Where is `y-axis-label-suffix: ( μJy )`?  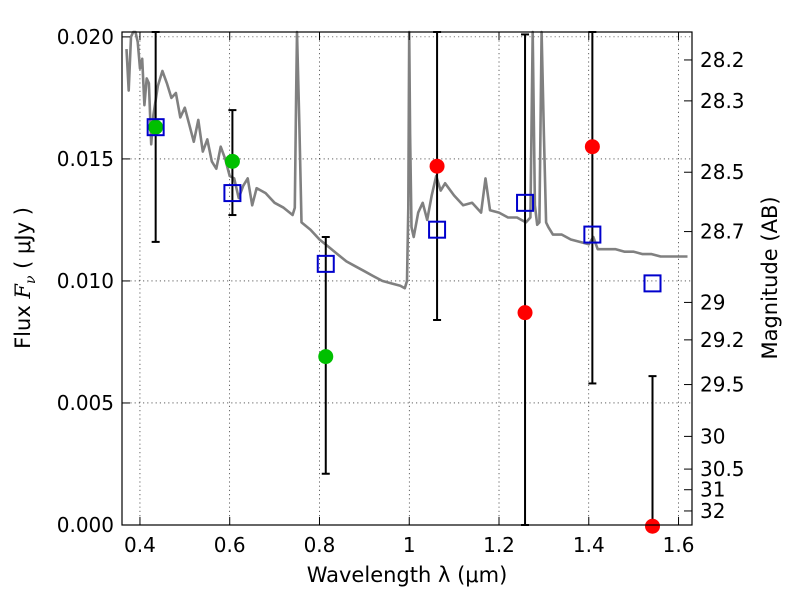 y-axis-label-suffix: ( μJy ) is located at coordinates (23, 241).